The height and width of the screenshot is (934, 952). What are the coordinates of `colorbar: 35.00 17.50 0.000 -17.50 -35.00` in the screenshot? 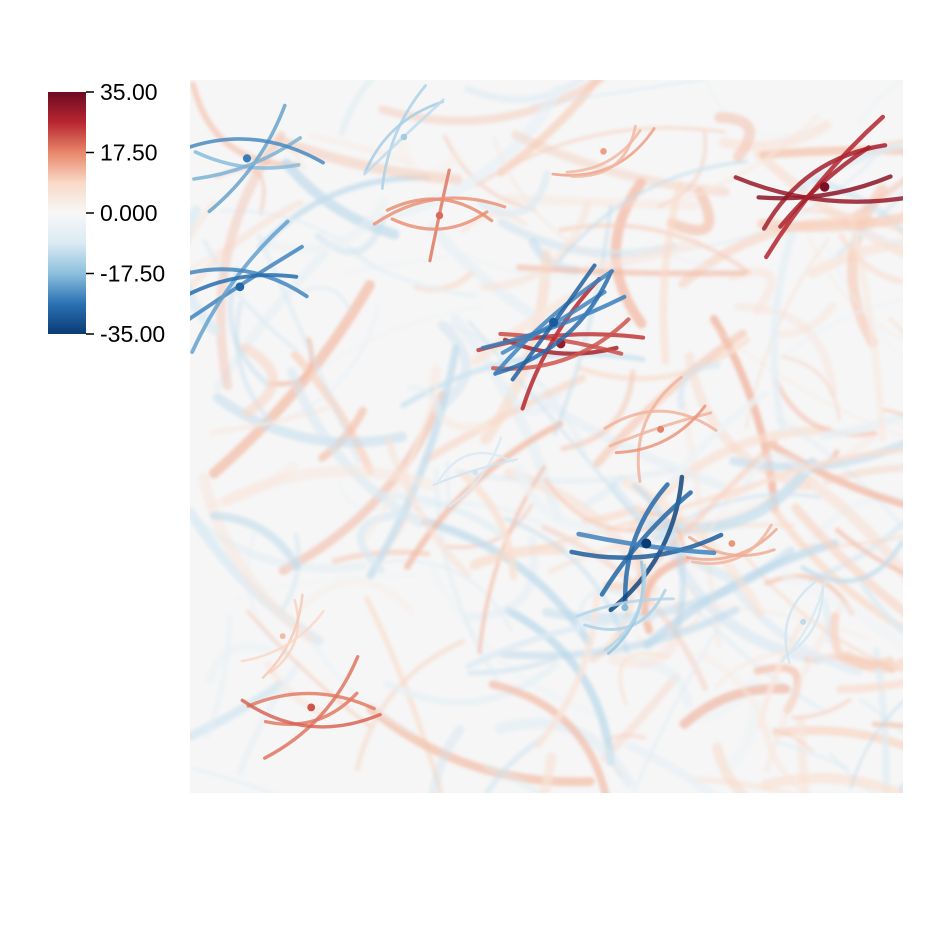 It's located at (106, 213).